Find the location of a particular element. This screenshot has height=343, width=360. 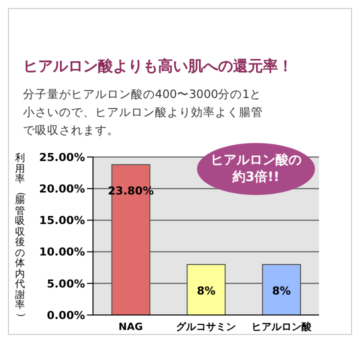

chart-title: ヒアルロン酸よりも高い肌への還元率！ is located at coordinates (158, 66).